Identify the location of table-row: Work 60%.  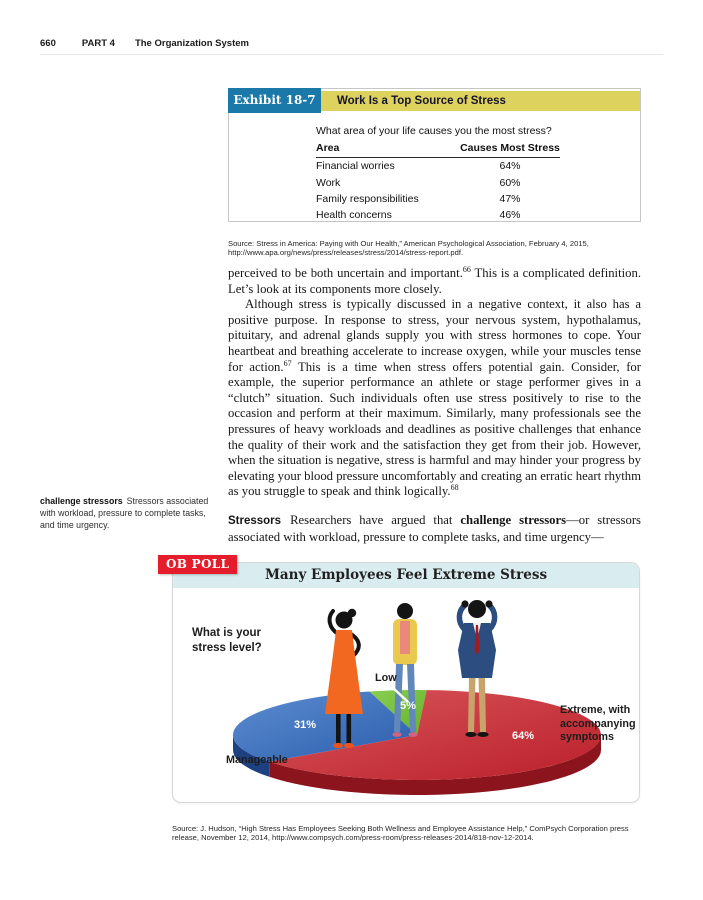
(418, 182).